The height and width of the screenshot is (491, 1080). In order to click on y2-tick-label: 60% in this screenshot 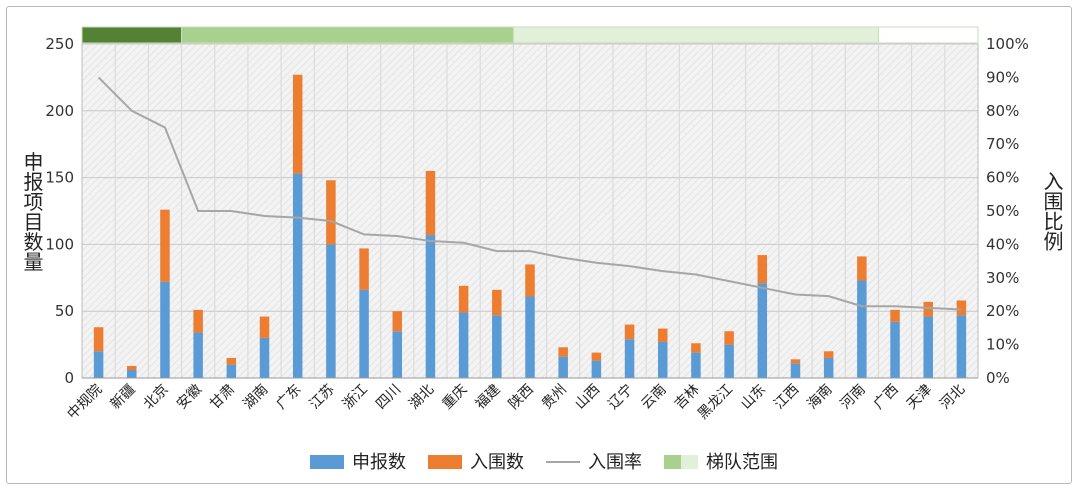, I will do `click(1002, 178)`.